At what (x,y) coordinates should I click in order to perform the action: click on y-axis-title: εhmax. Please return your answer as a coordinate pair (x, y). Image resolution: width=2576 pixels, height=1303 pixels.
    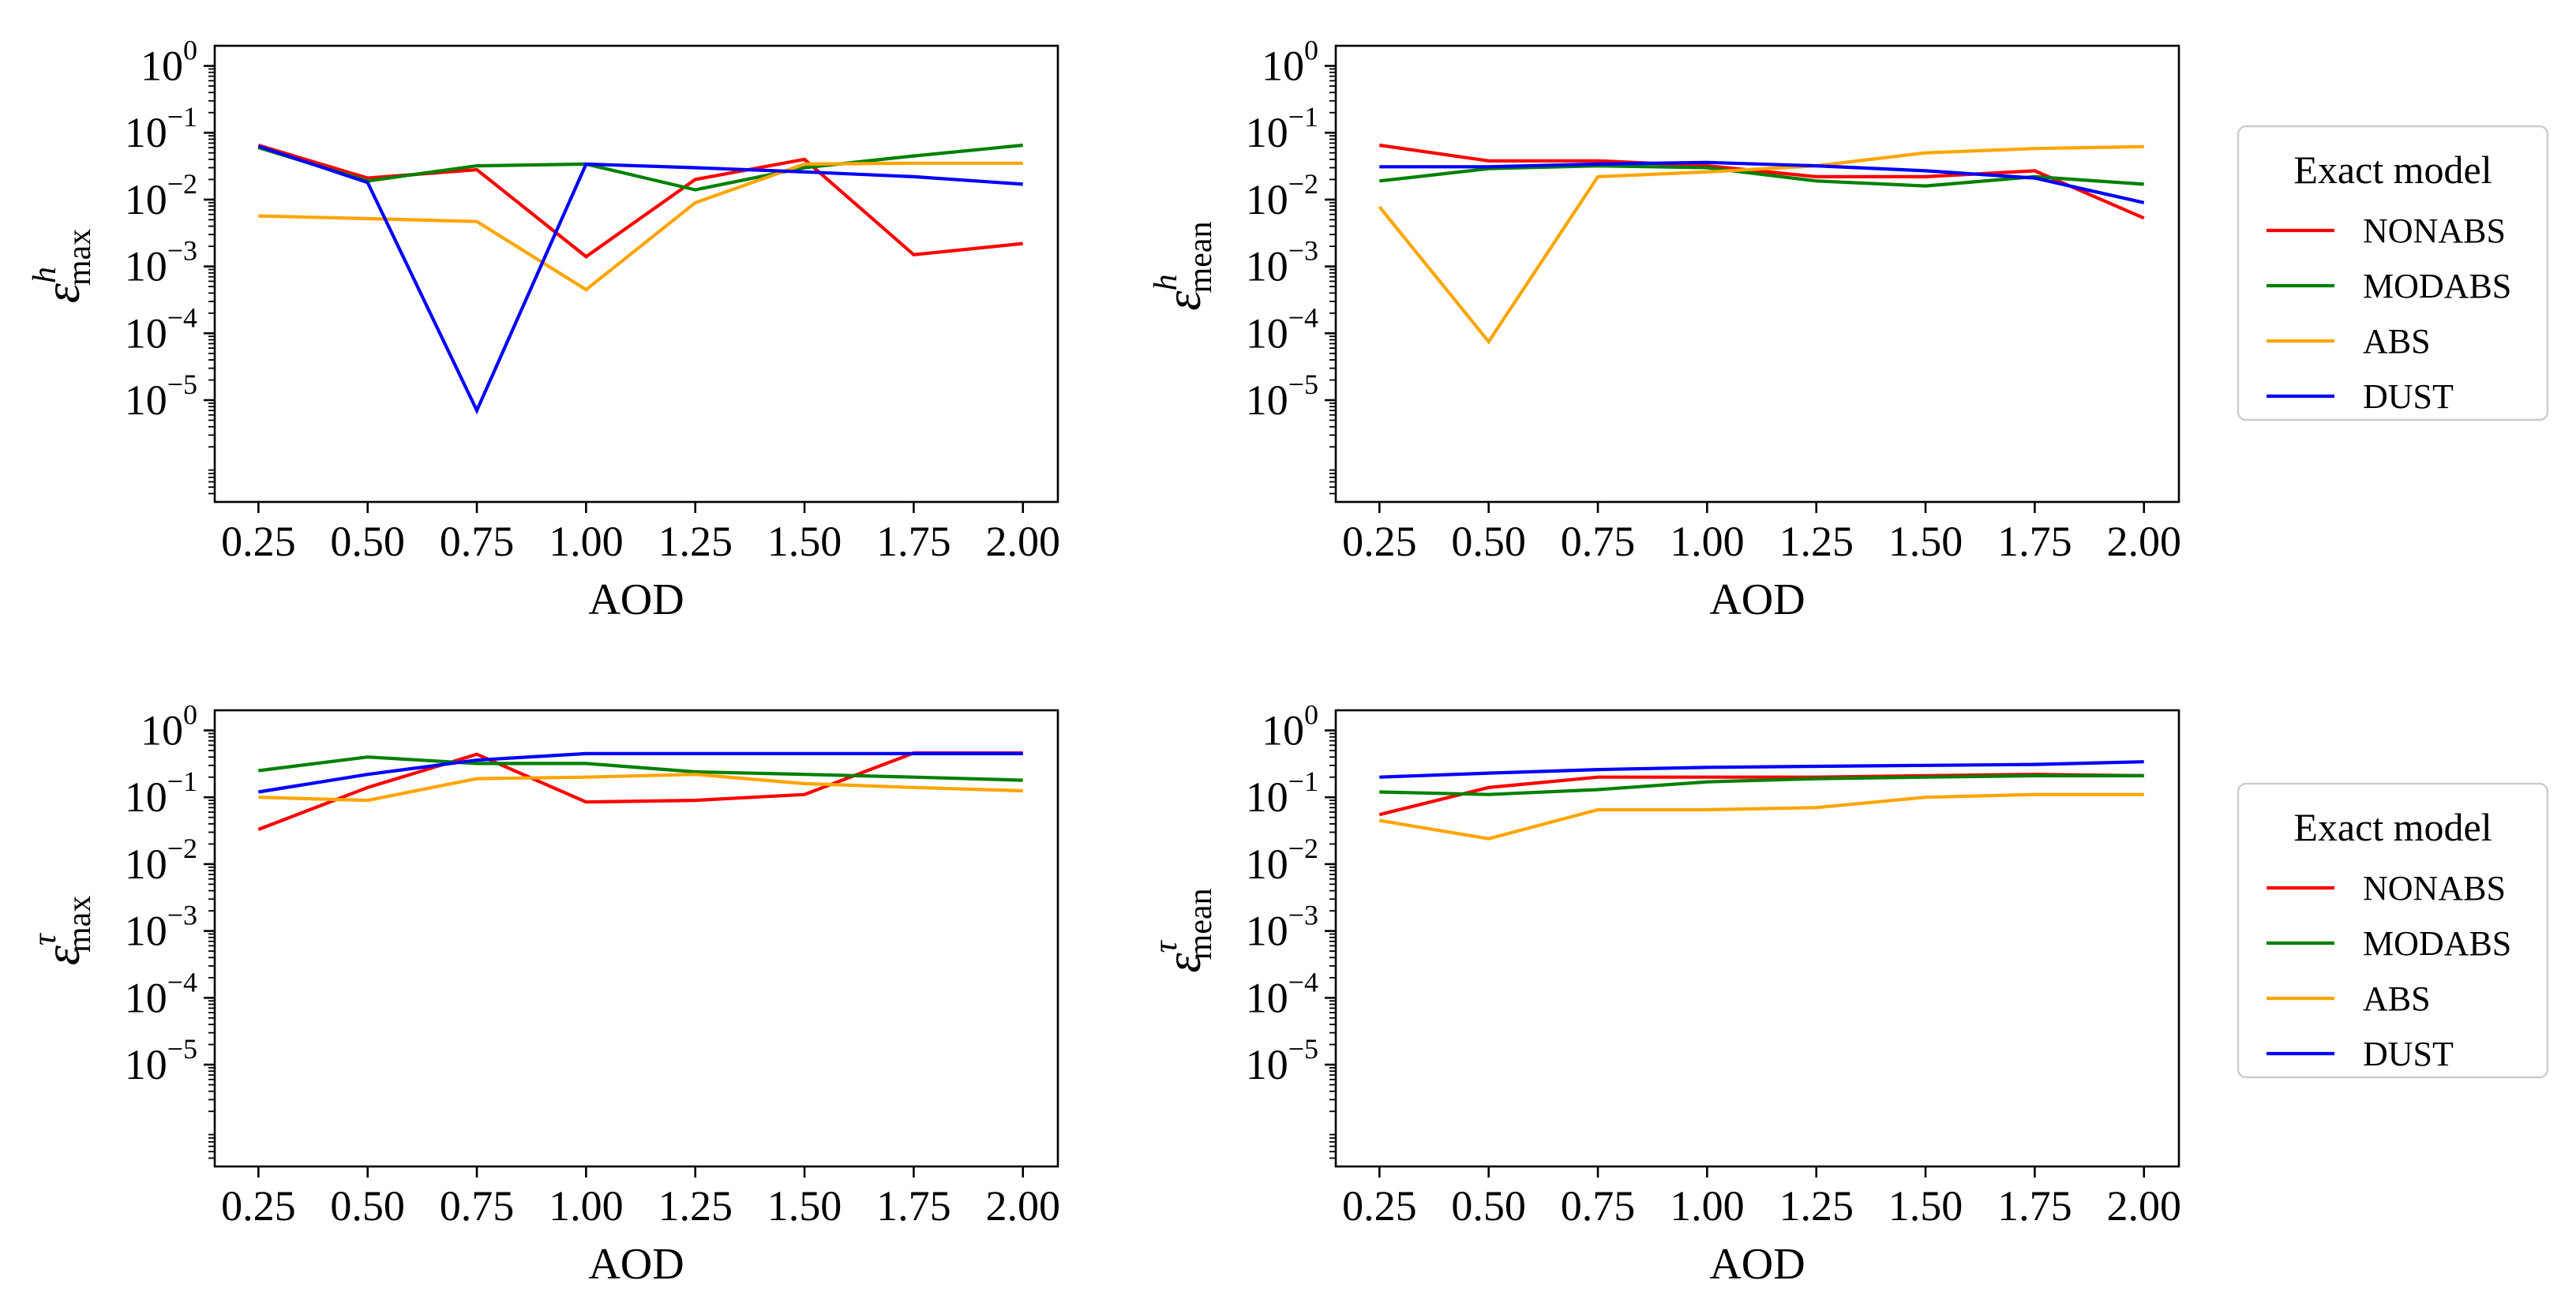
    Looking at the image, I should click on (62, 266).